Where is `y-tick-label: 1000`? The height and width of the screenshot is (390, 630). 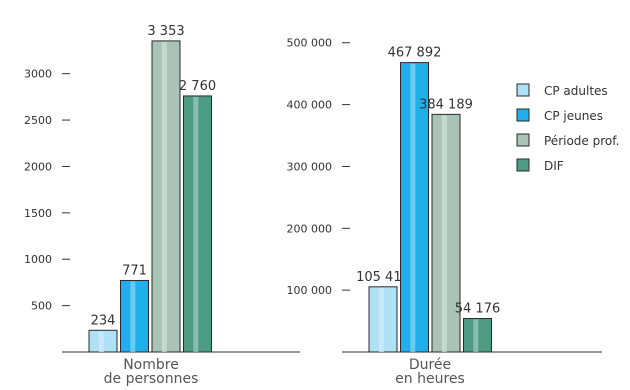 y-tick-label: 1000 is located at coordinates (38, 259).